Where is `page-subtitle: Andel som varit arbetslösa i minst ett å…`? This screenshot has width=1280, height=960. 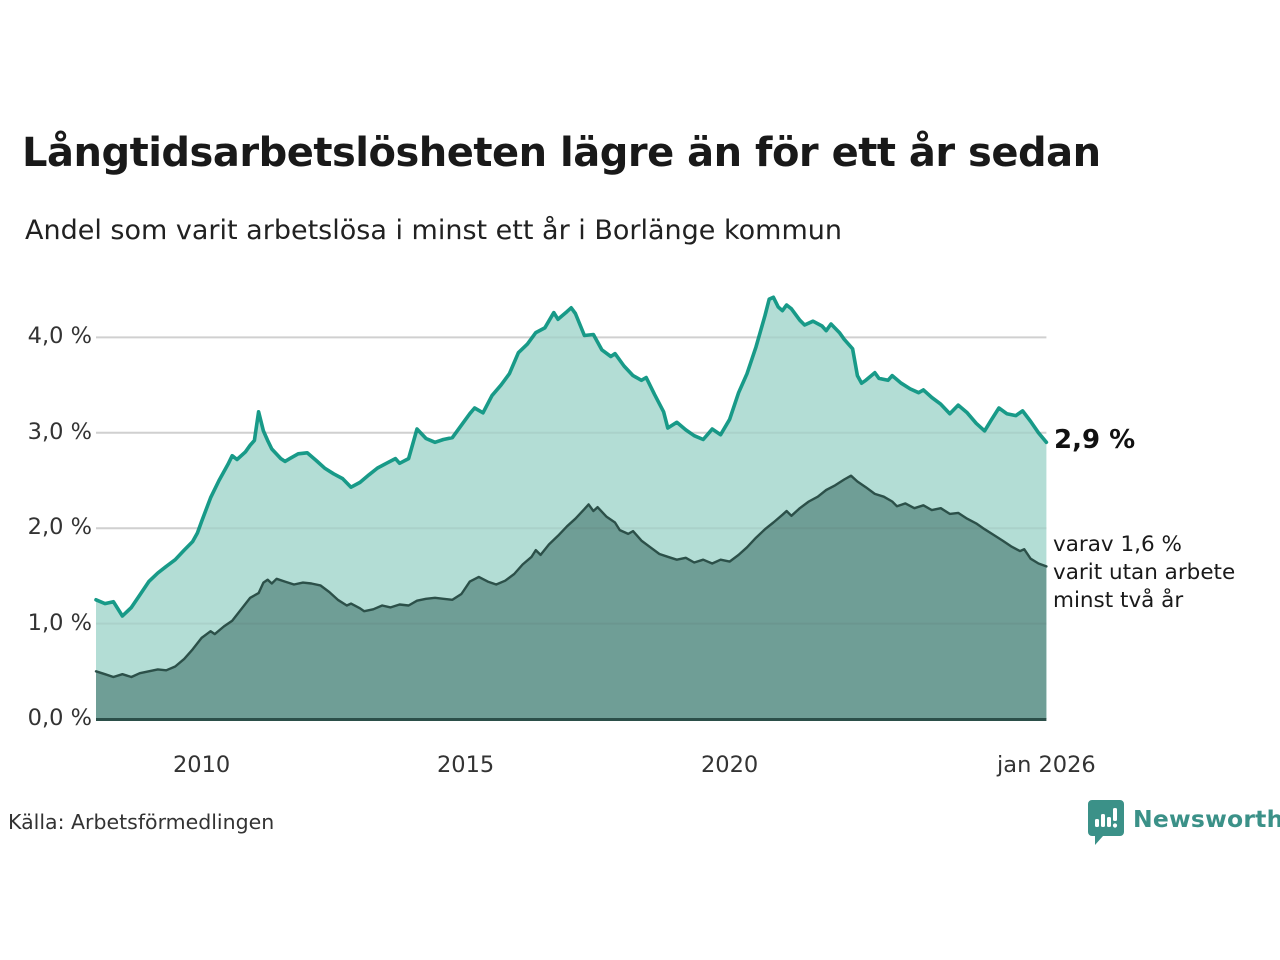
page-subtitle: Andel som varit arbetslösa i minst ett å… is located at coordinates (434, 230).